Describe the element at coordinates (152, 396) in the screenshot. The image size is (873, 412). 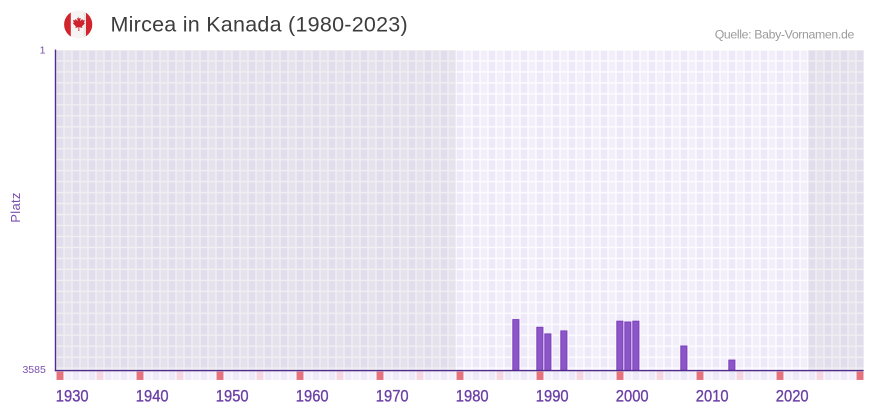
I see `svg-text: 1940` at that location.